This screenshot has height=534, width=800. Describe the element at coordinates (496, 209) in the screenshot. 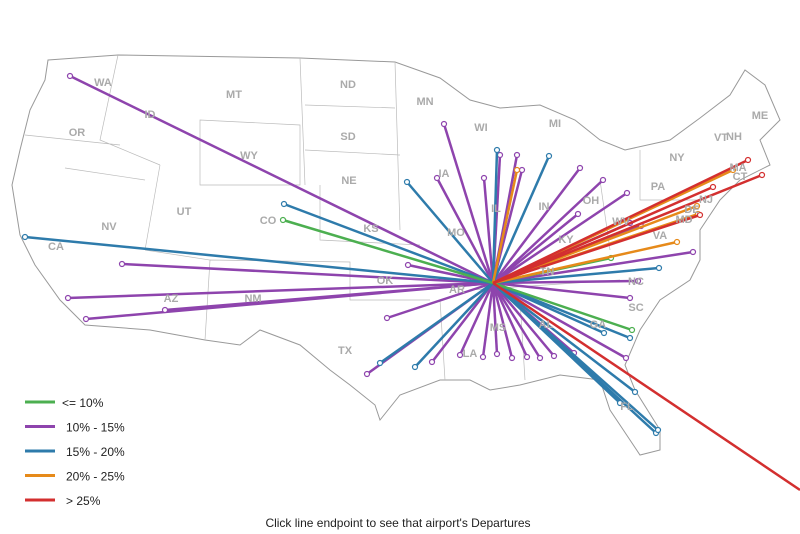

I see `state-label: IL` at that location.